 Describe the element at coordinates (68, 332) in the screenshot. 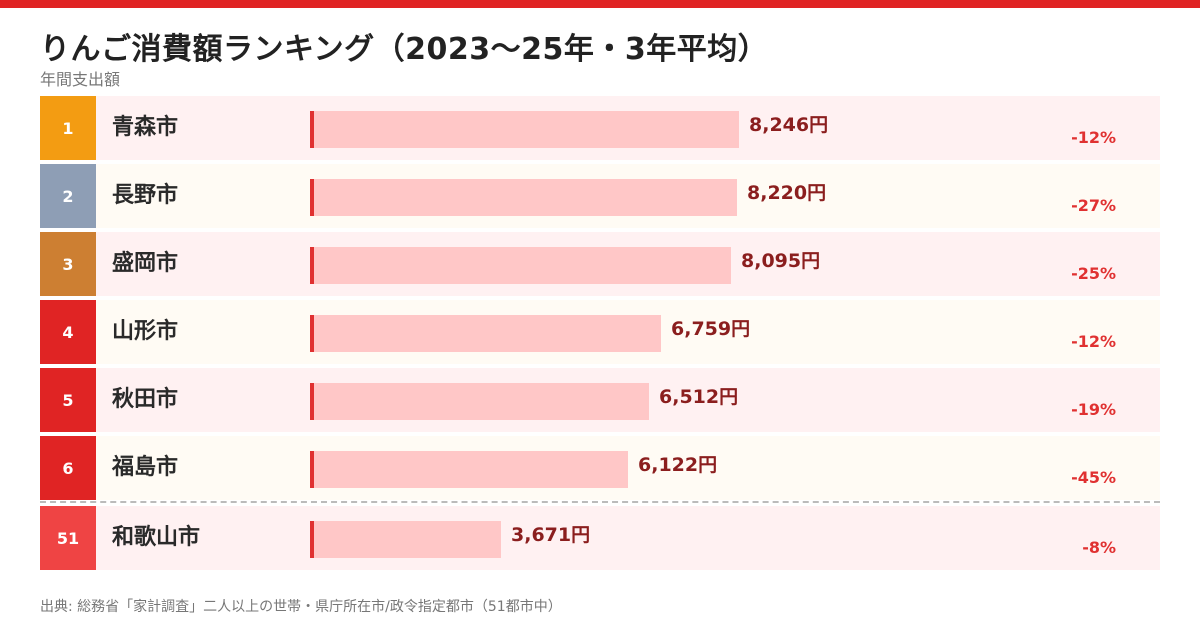

I see `rank-badge: 4` at that location.